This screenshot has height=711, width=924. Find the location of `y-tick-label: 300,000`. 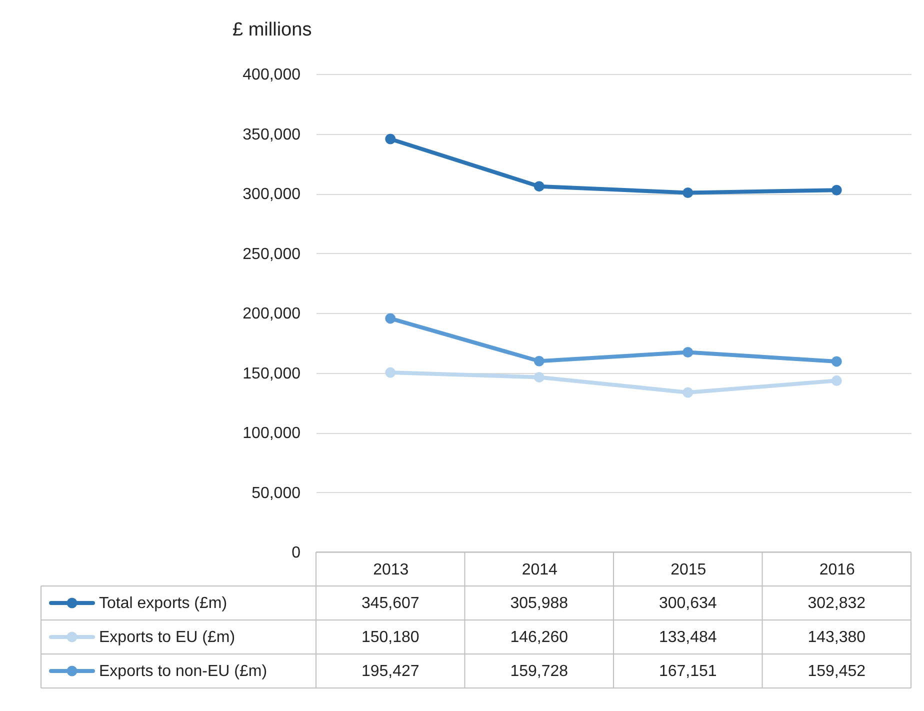

y-tick-label: 300,000 is located at coordinates (271, 194).